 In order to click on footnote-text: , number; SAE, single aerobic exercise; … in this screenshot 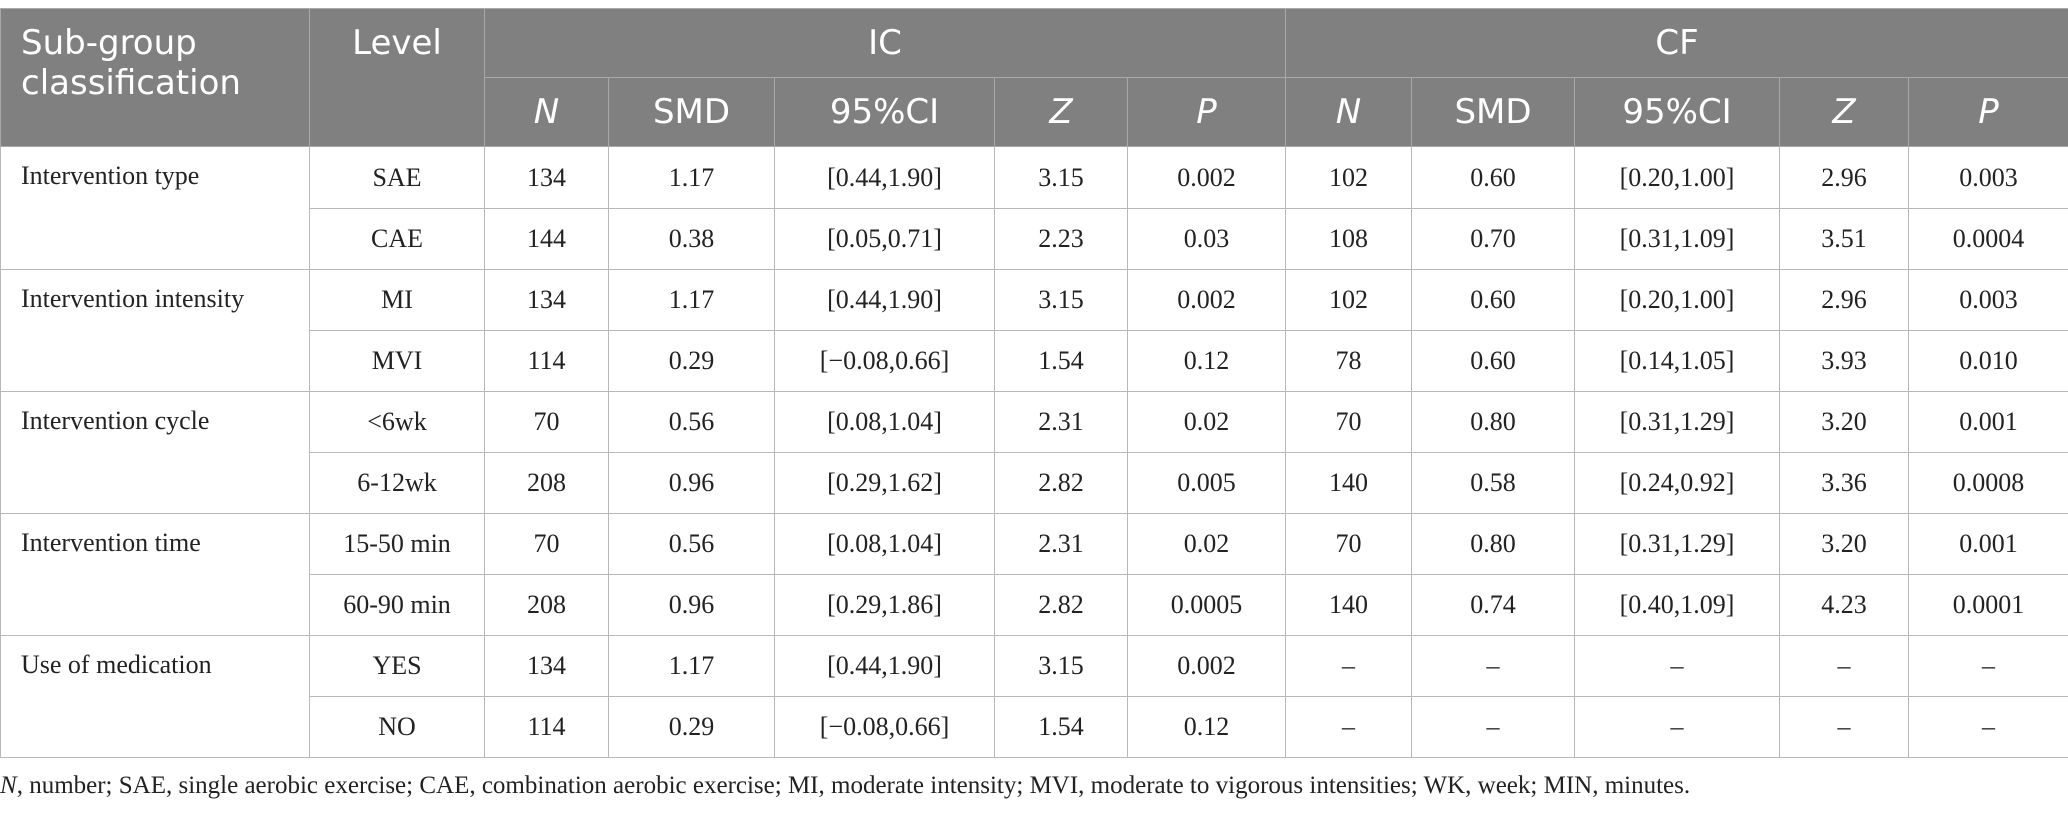, I will do `click(853, 785)`.